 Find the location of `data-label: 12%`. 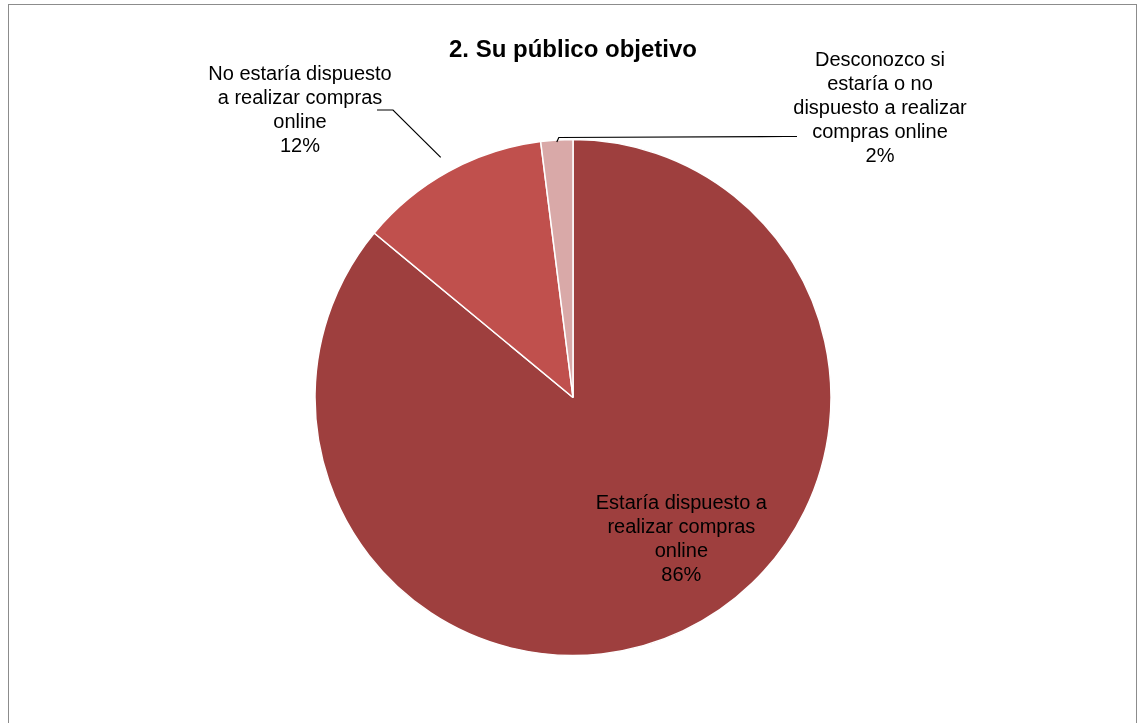

data-label: 12% is located at coordinates (300, 144).